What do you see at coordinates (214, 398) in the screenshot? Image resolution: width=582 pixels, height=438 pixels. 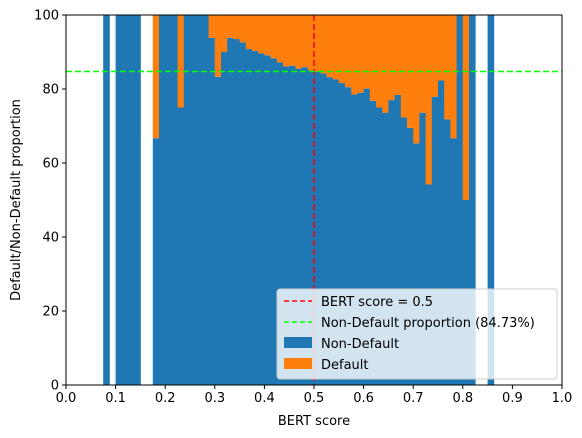 I see `x-tick-label: 0.3` at bounding box center [214, 398].